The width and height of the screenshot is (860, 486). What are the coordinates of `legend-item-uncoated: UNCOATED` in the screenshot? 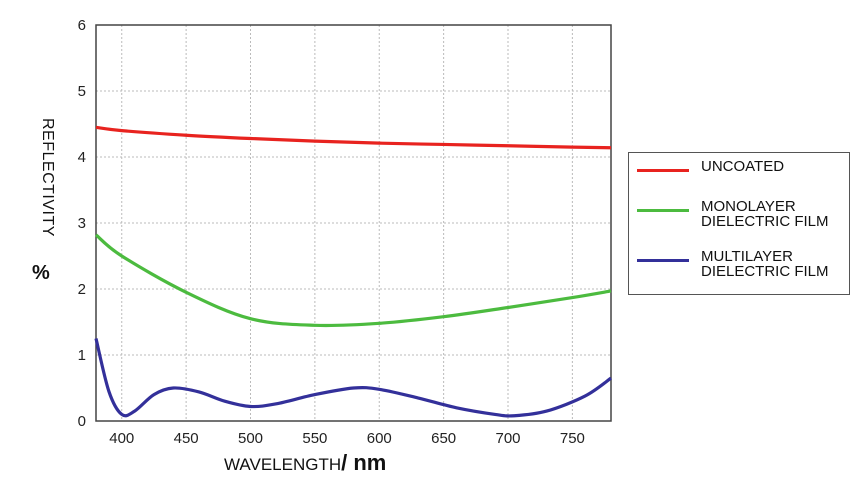 It's located at (744, 166).